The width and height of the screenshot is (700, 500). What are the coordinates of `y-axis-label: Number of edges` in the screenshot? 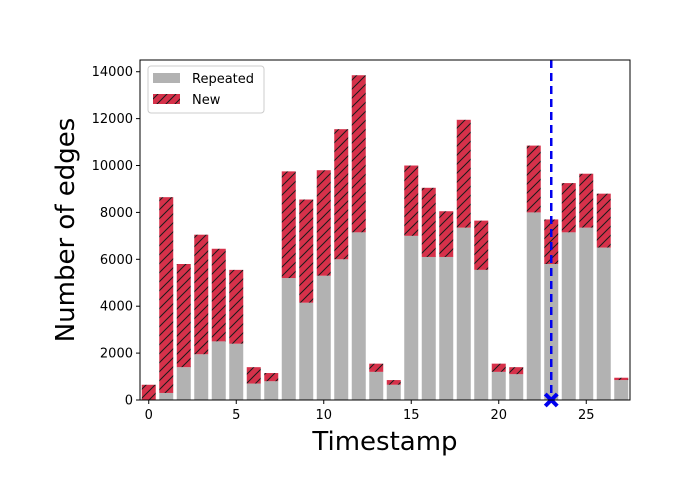 It's located at (66, 230).